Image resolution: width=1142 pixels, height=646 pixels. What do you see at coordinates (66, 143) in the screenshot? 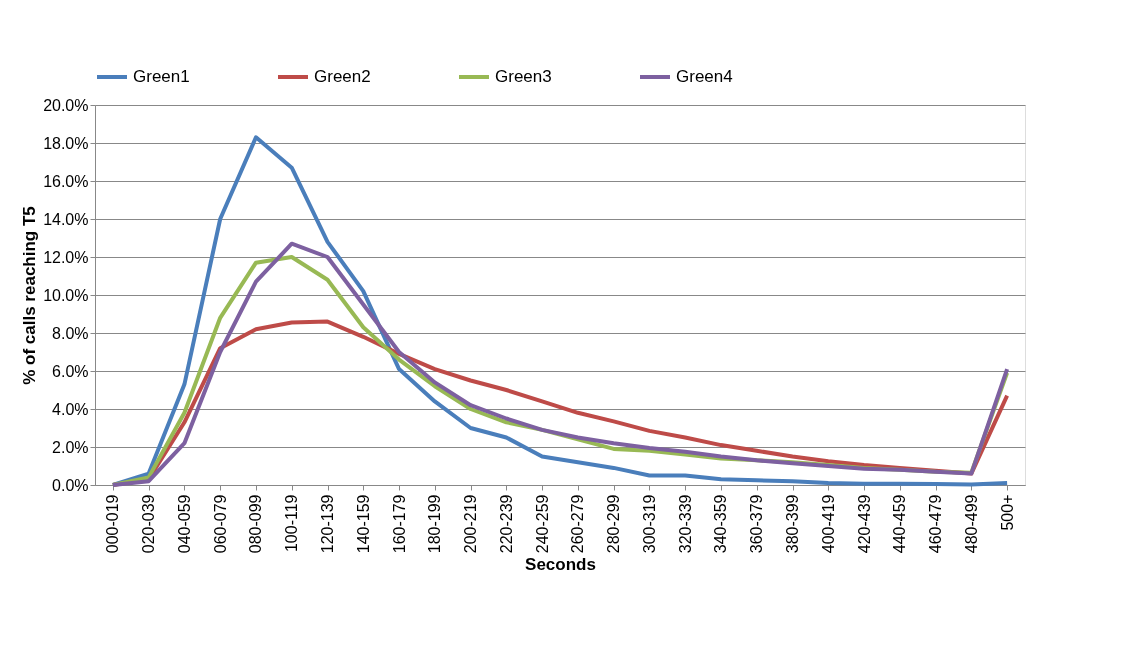
I see `y-tick-label: 18.0%` at bounding box center [66, 143].